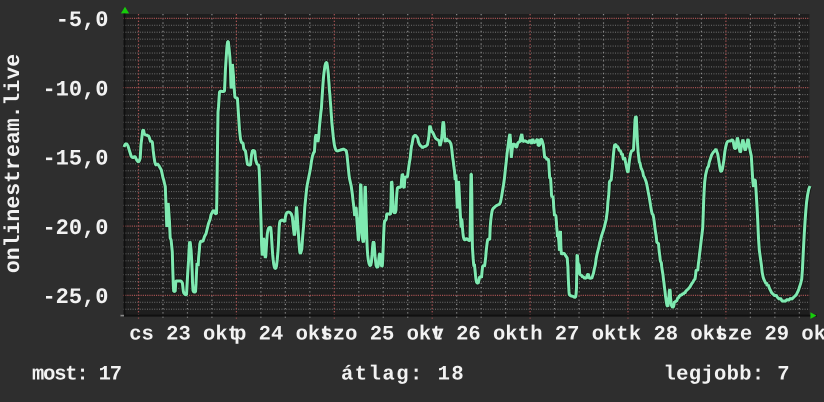 The image size is (824, 402). Describe the element at coordinates (75, 89) in the screenshot. I see `svg-text: -10,0` at that location.